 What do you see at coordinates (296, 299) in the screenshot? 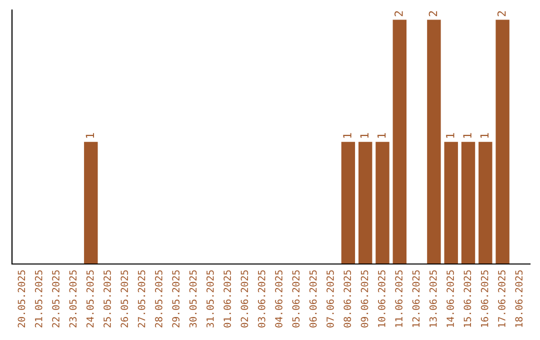
I see `x-tick-label: 05.06.2025` at bounding box center [296, 299].